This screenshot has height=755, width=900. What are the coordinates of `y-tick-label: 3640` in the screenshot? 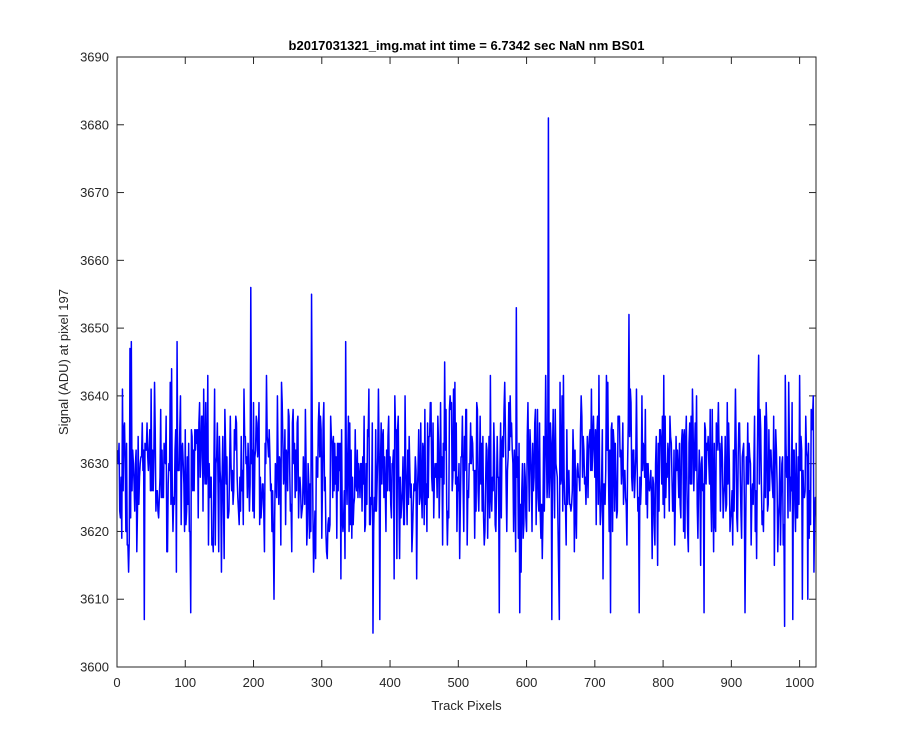 It's located at (94, 395).